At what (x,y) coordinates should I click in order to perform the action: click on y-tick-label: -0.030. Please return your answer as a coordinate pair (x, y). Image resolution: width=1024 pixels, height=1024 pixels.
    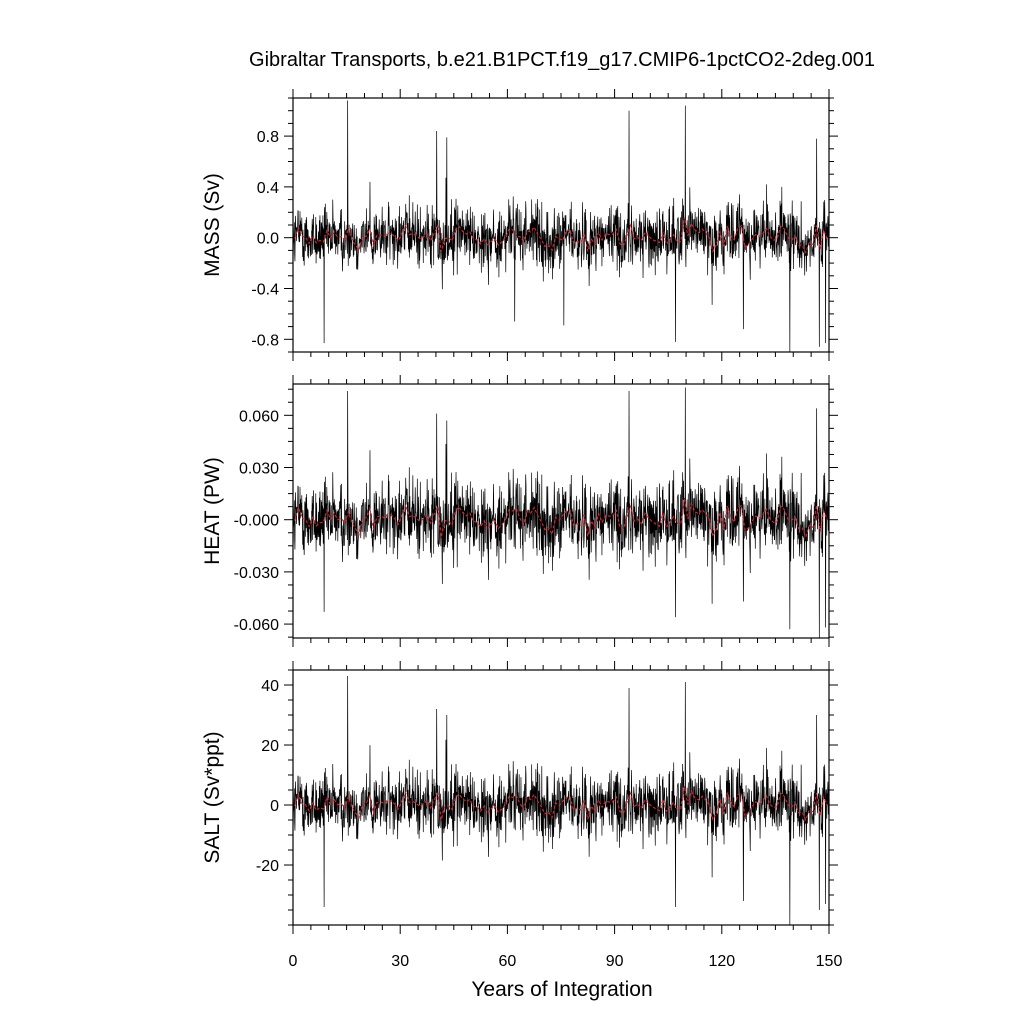
    Looking at the image, I should click on (256, 573).